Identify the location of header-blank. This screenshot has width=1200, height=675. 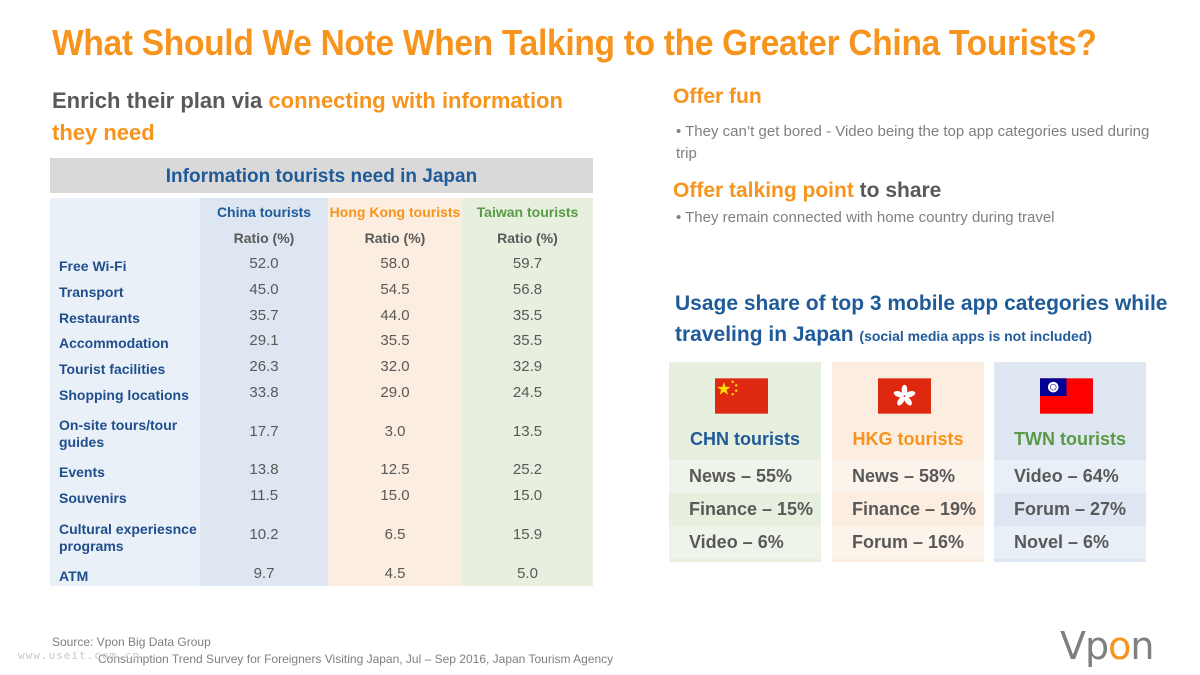
(125, 211).